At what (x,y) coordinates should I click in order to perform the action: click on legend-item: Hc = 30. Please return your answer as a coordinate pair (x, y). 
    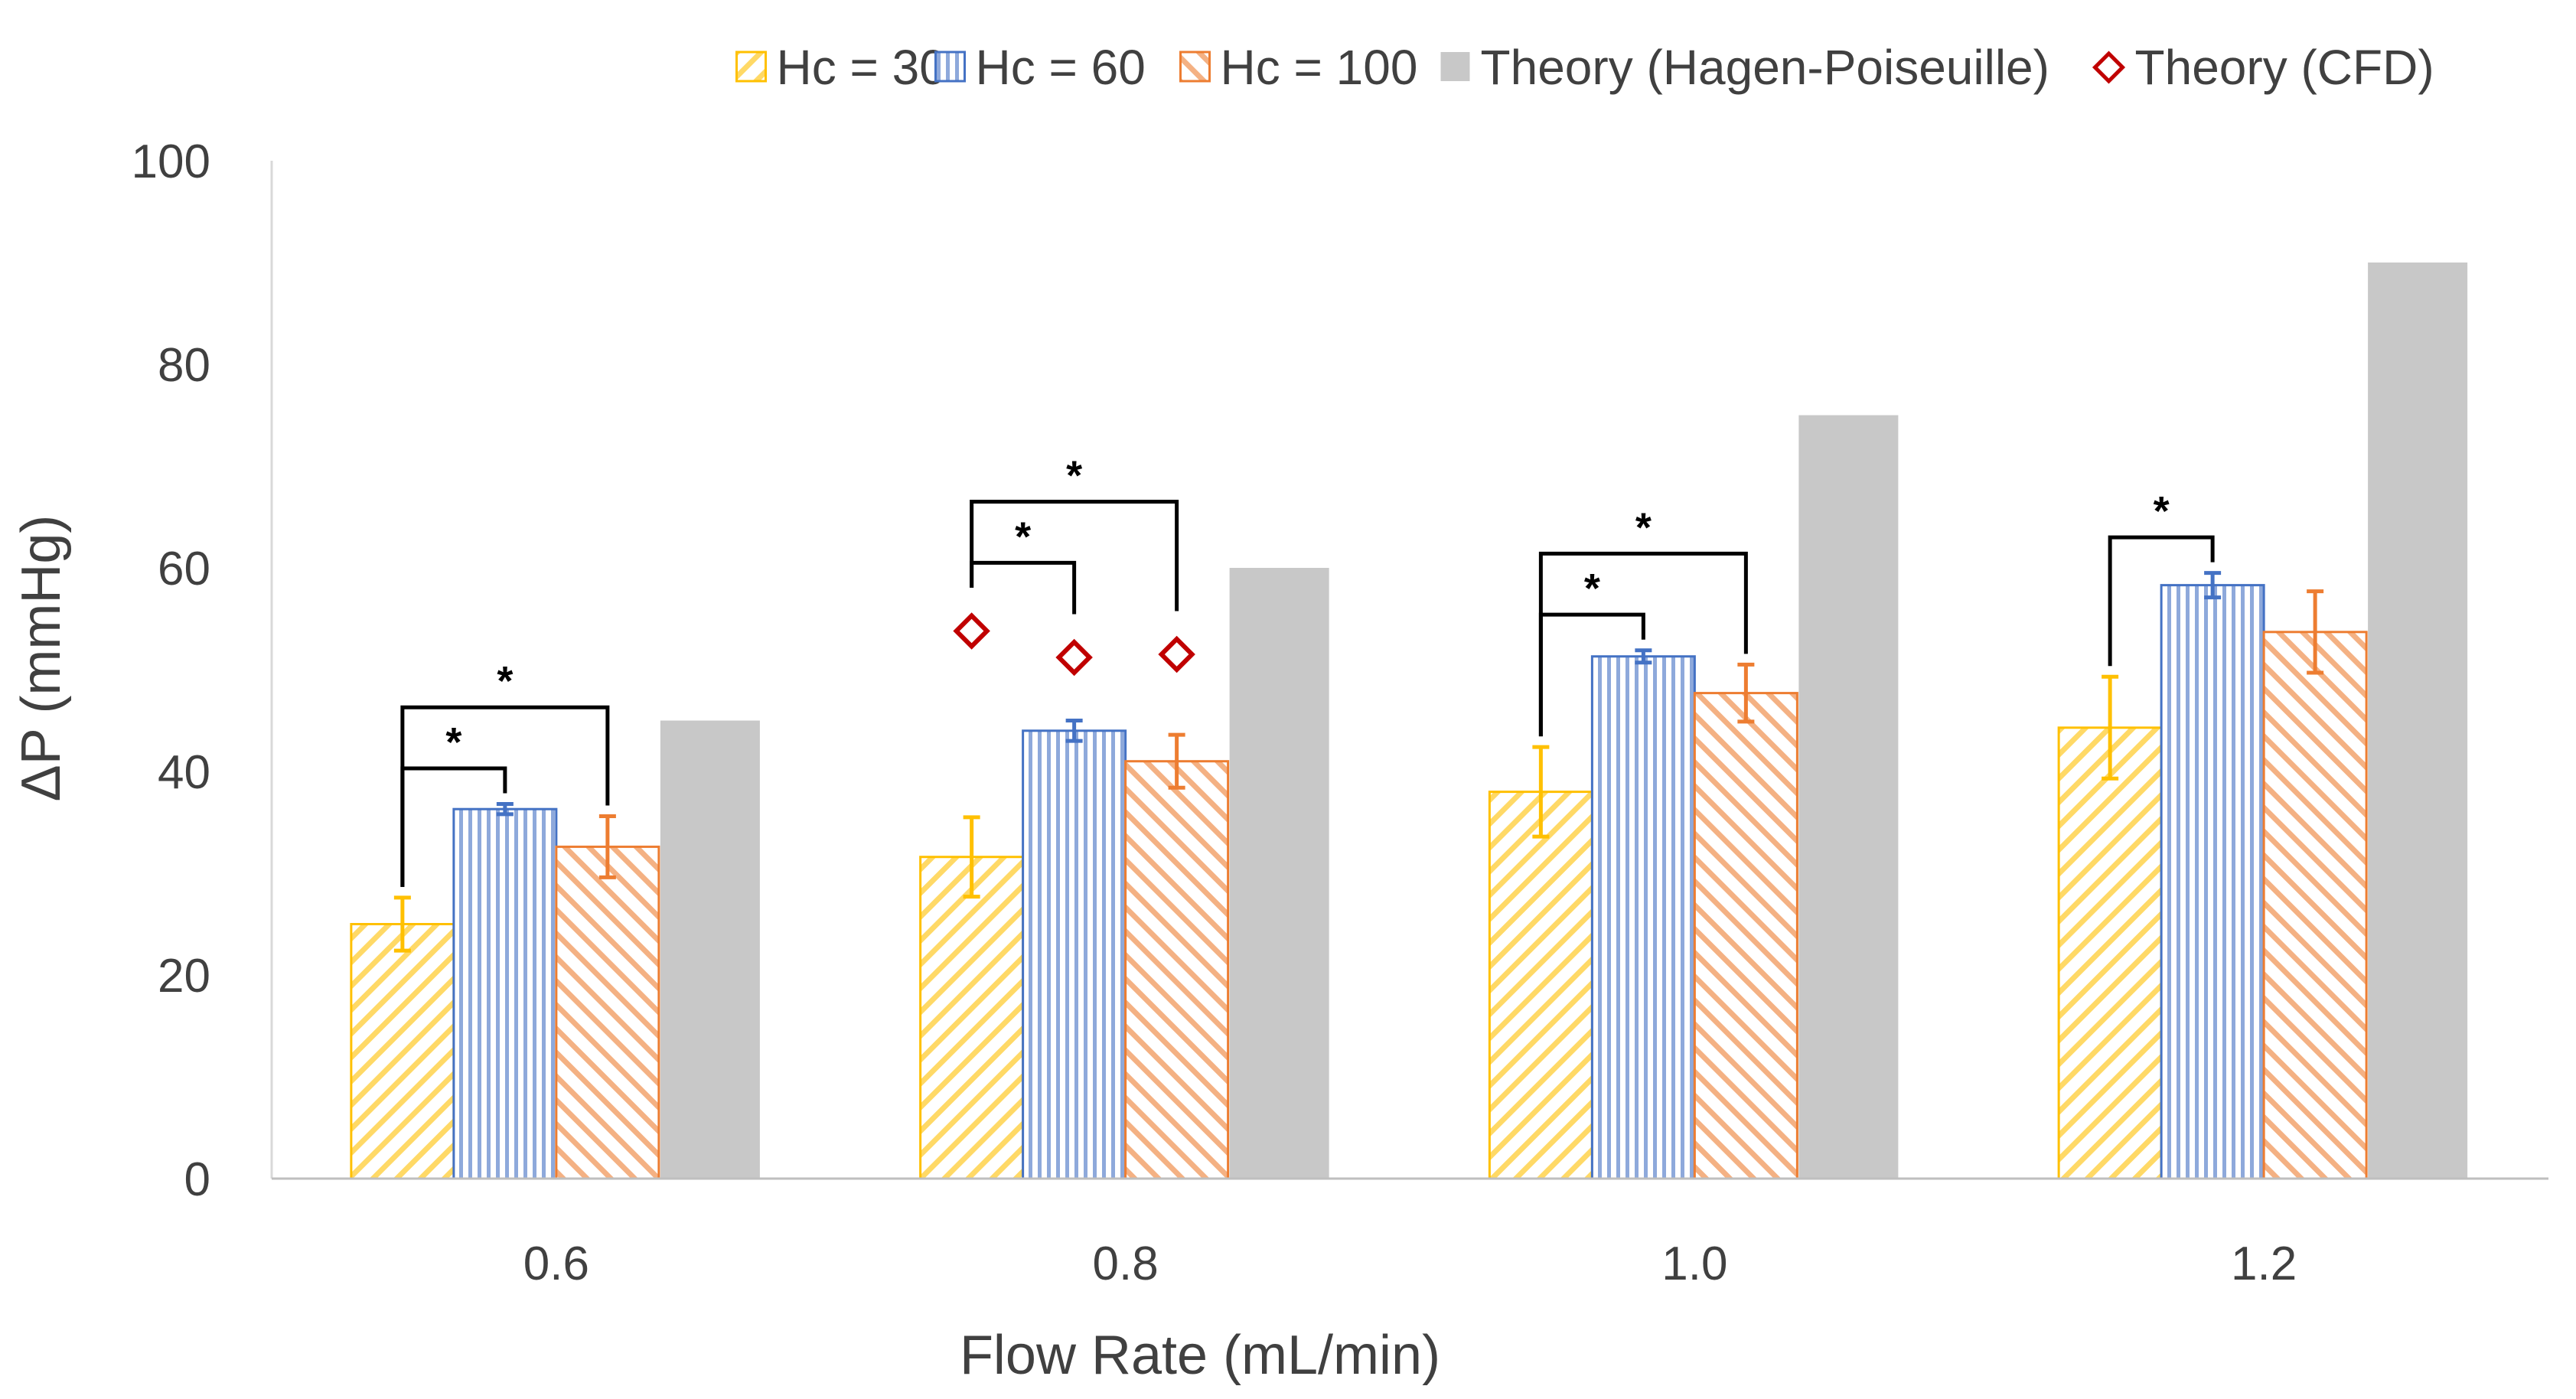
    Looking at the image, I should click on (841, 67).